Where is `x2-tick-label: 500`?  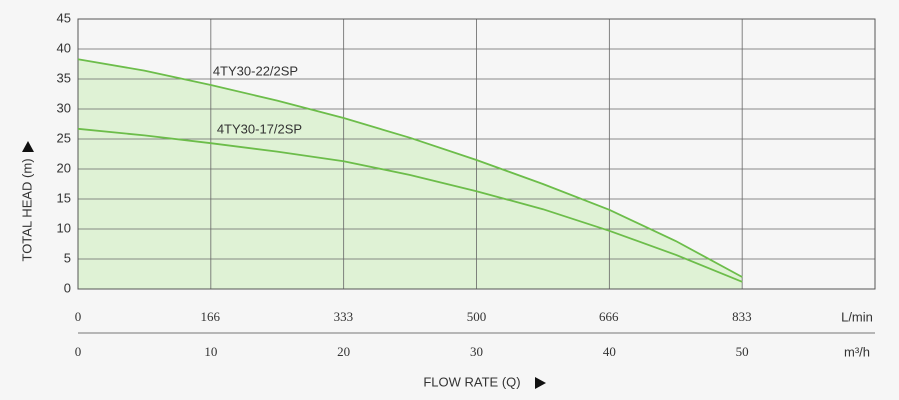
x2-tick-label: 500 is located at coordinates (477, 316).